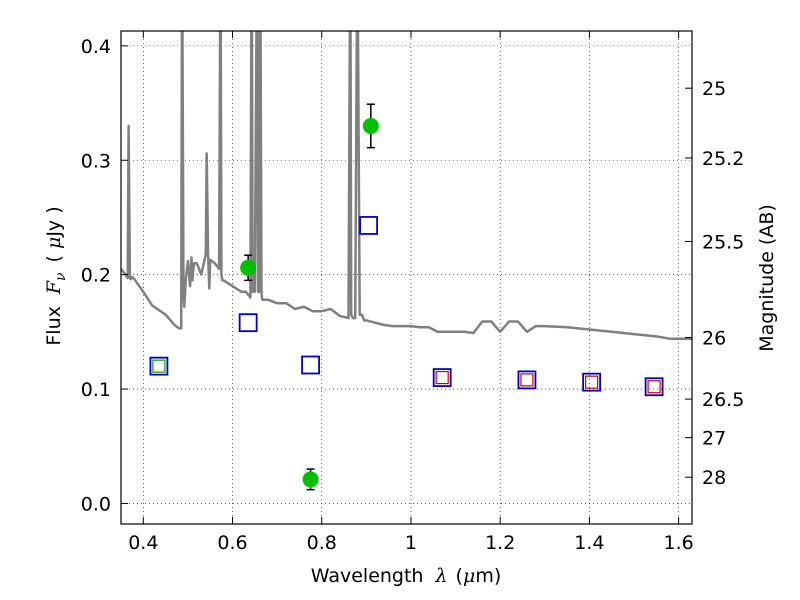  Describe the element at coordinates (714, 89) in the screenshot. I see `magnitude-tick-label: 25` at that location.